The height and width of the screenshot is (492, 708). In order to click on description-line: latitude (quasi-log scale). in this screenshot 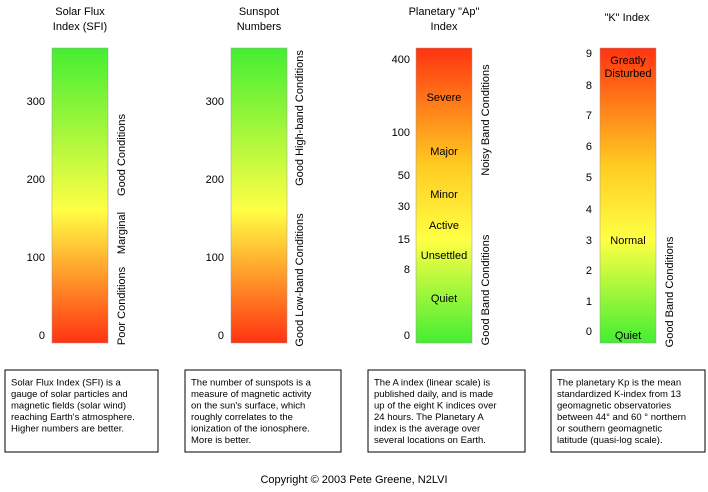, I will do `click(610, 440)`.